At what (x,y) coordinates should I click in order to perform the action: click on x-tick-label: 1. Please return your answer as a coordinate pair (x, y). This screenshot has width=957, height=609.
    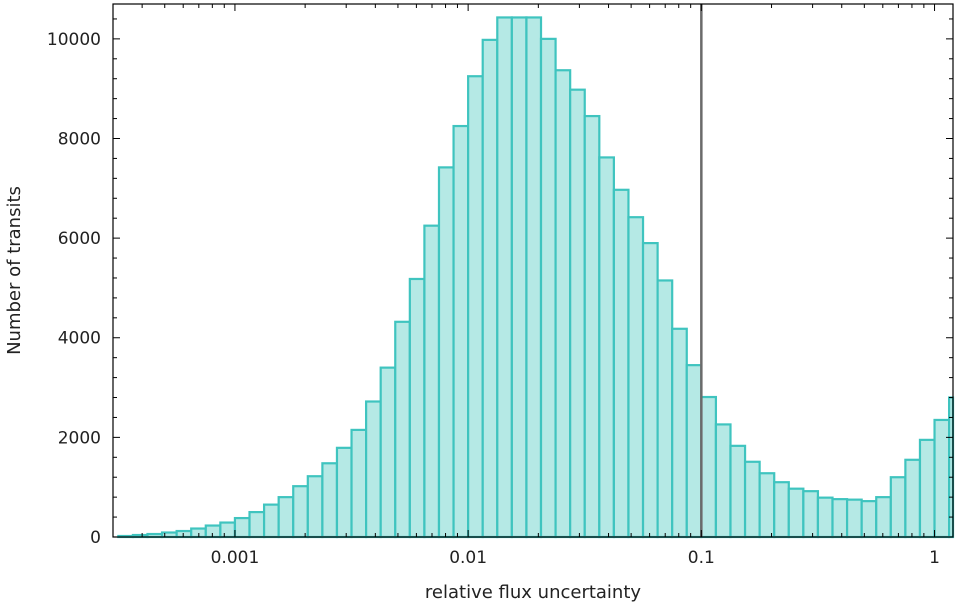
    Looking at the image, I should click on (934, 558).